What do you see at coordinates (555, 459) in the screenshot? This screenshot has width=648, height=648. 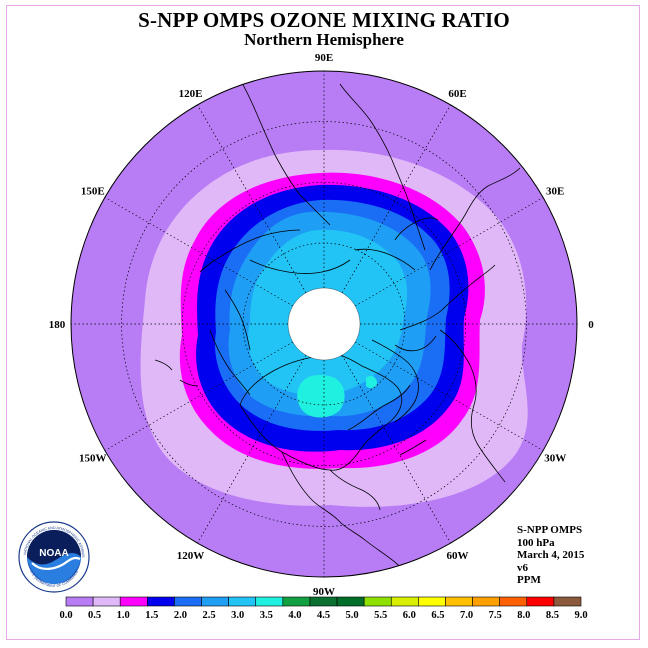 I see `longitude-label: 30W` at bounding box center [555, 459].